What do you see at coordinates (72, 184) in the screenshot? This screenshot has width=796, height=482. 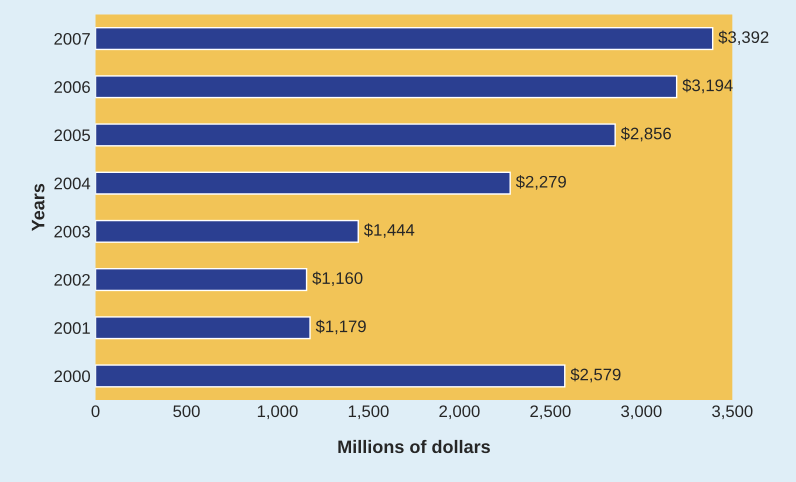 I see `y-tick-label: 2004` at bounding box center [72, 184].